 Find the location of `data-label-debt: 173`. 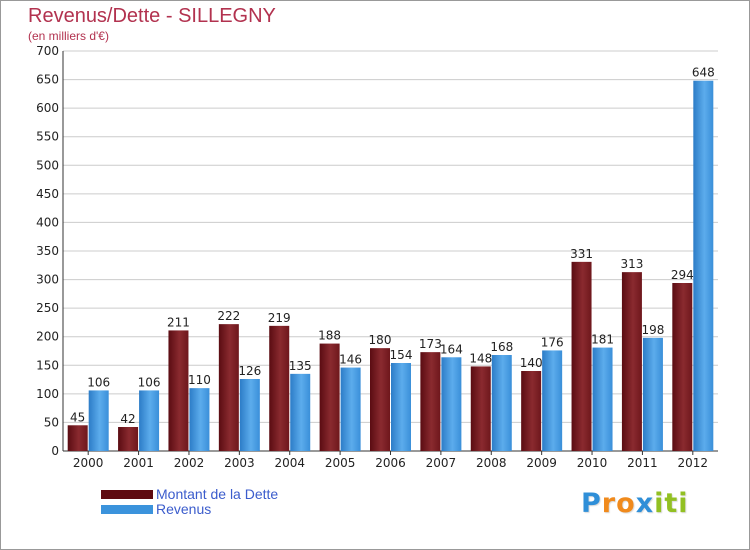

data-label-debt: 173 is located at coordinates (430, 344).